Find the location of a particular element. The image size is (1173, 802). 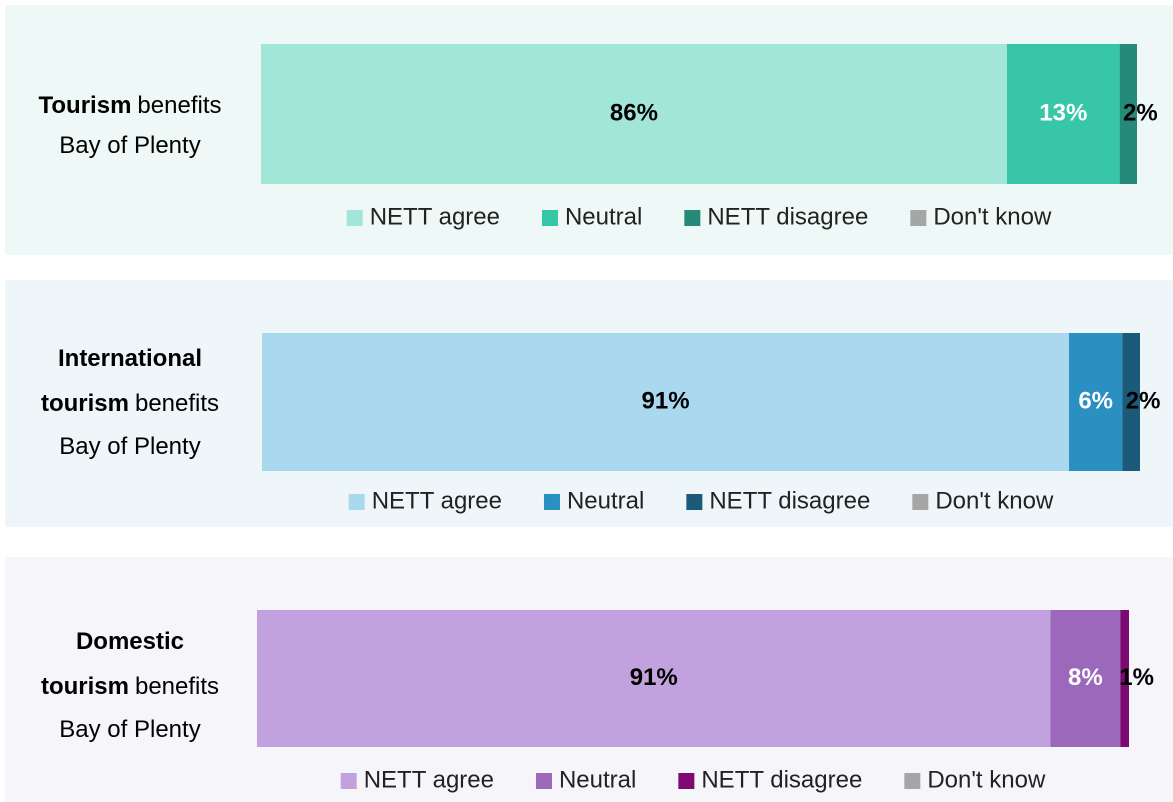

value-label: 6% is located at coordinates (1095, 400).